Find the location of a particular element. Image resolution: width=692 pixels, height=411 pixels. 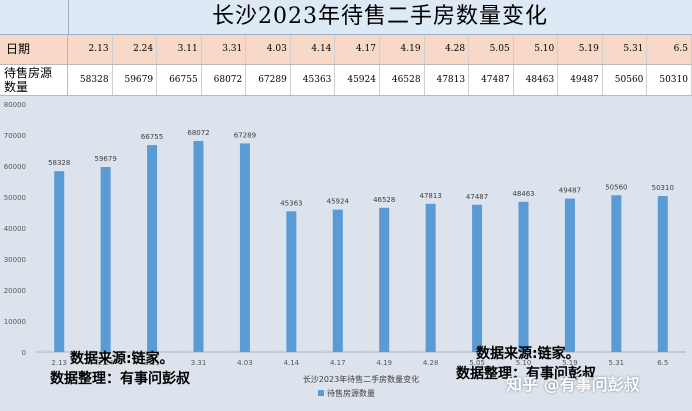

x-tick-label: 4.03 is located at coordinates (245, 363).